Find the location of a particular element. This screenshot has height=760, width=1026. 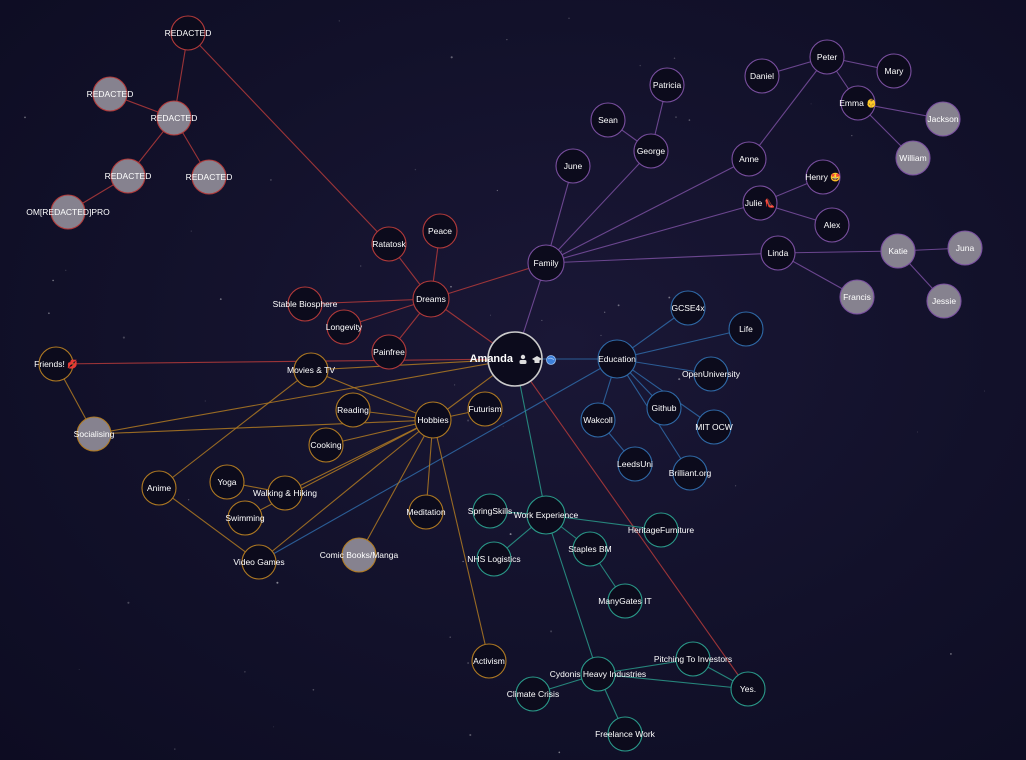

node-mit-ocw: MIT OCW is located at coordinates (714, 427).